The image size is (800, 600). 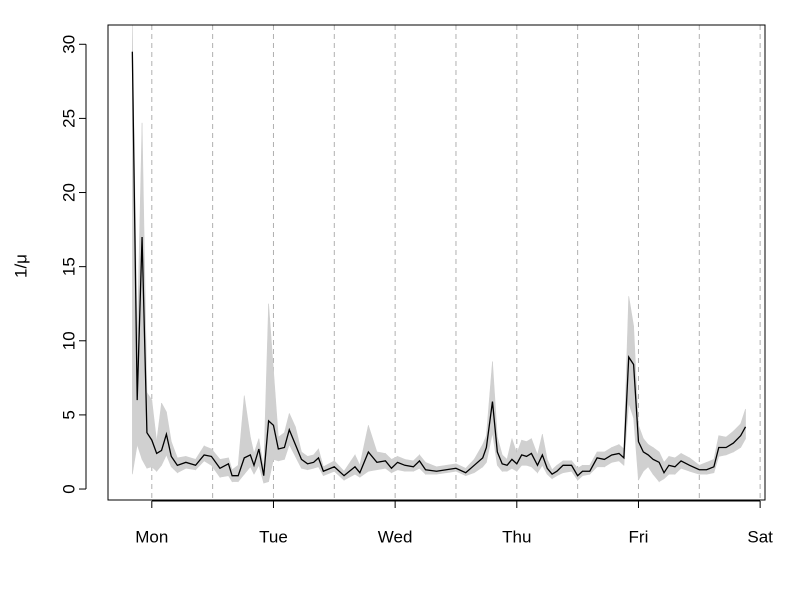 I want to click on x-tick-label: Thu, so click(x=516, y=536).